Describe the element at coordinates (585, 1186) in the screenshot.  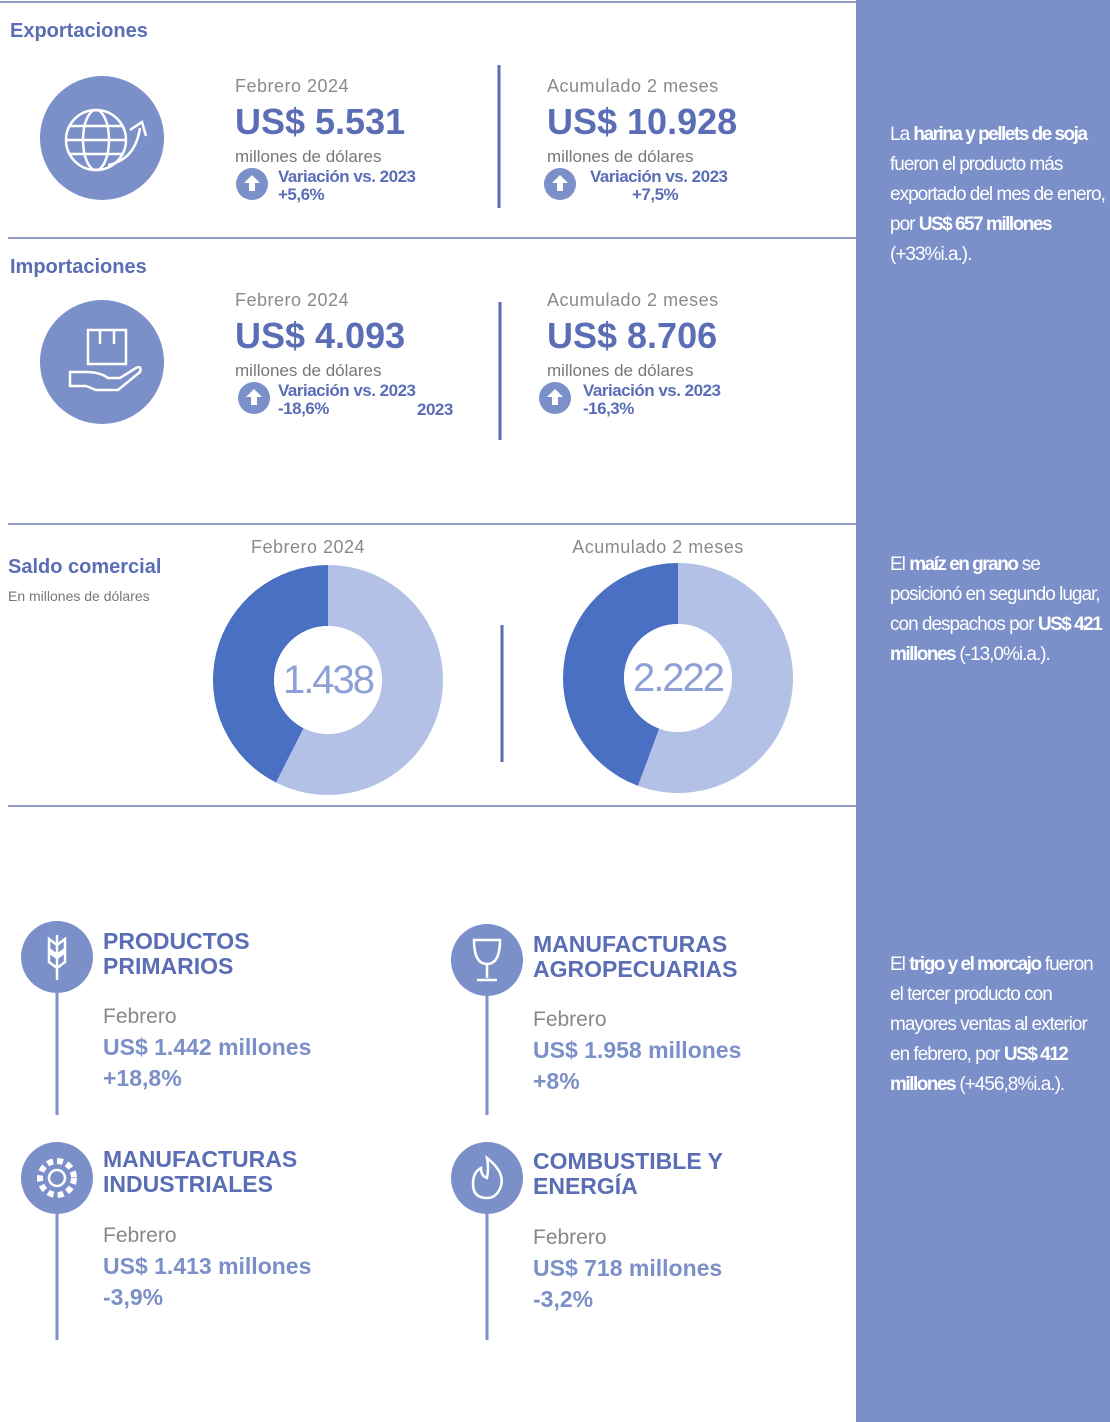
I see `sector-name: ENERGÍA` at that location.